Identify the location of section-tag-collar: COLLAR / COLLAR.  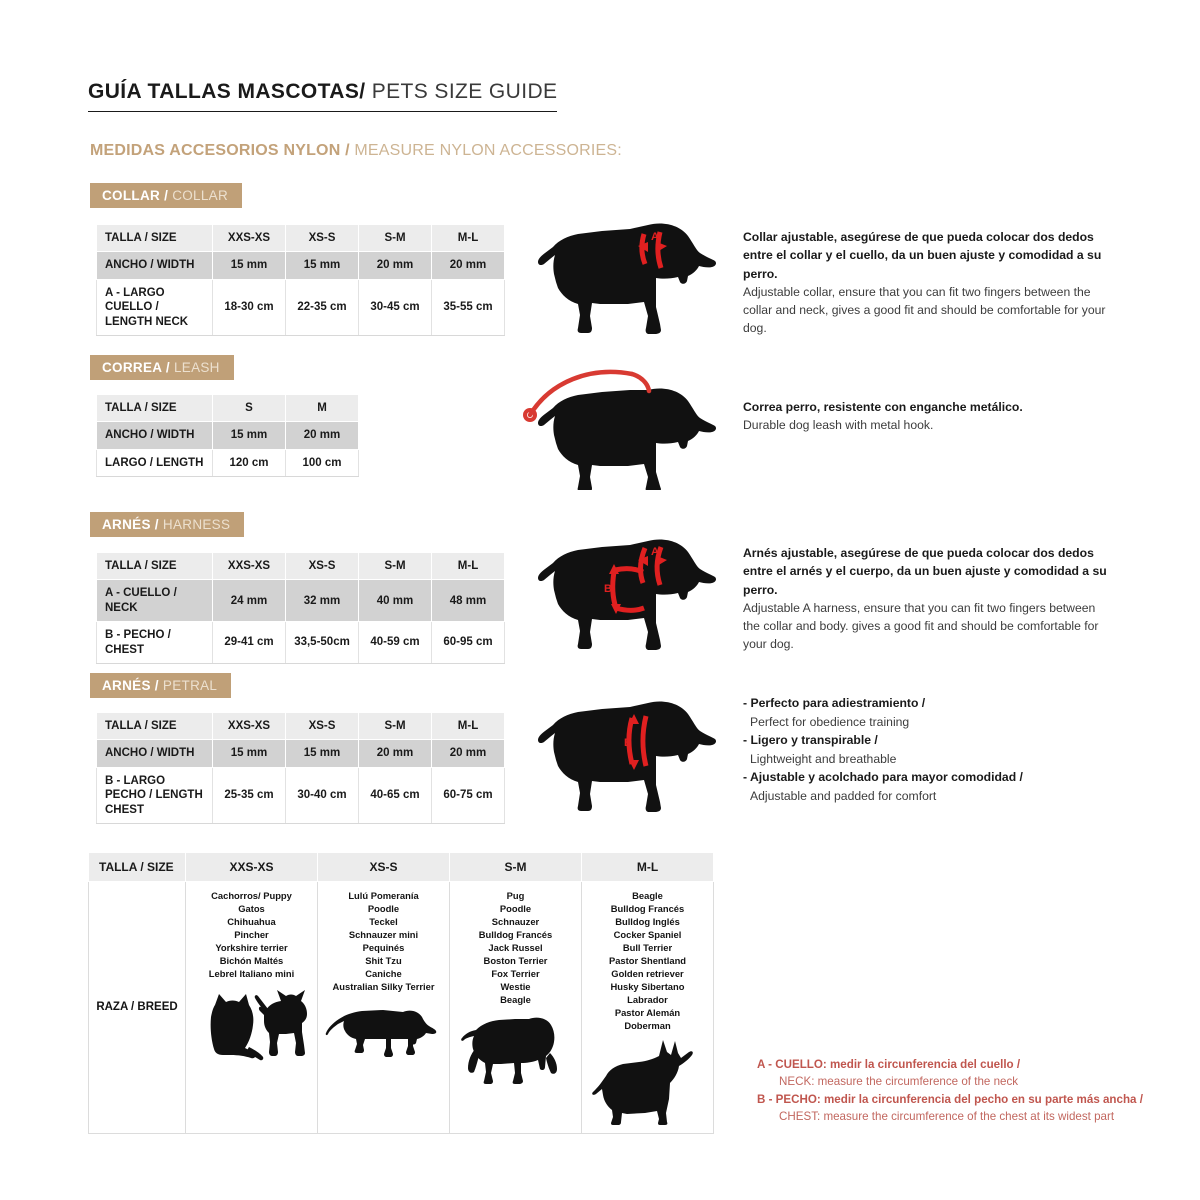
(166, 195).